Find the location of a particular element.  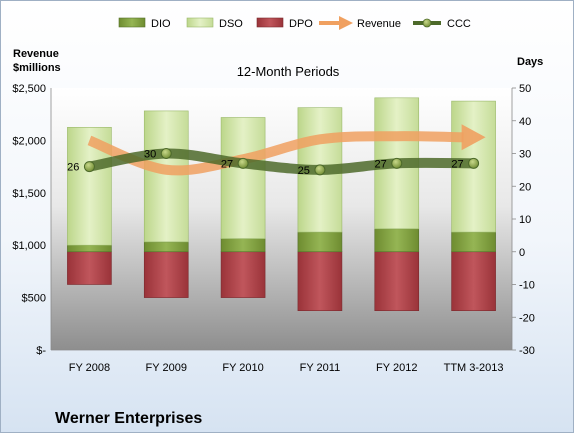

left-tick-label: $2,000 is located at coordinates (29, 141).